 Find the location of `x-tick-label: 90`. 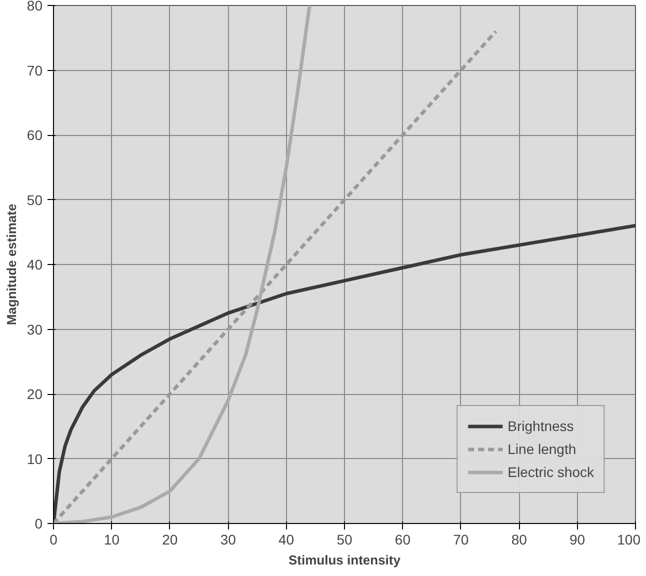

x-tick-label: 90 is located at coordinates (578, 540).